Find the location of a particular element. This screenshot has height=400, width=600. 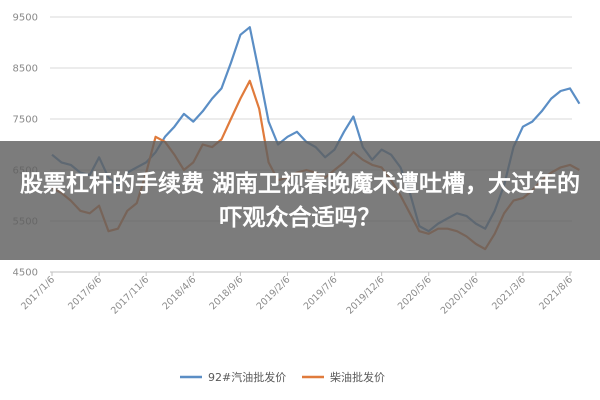

legend-label: 92#汽油批发价 is located at coordinates (247, 377).